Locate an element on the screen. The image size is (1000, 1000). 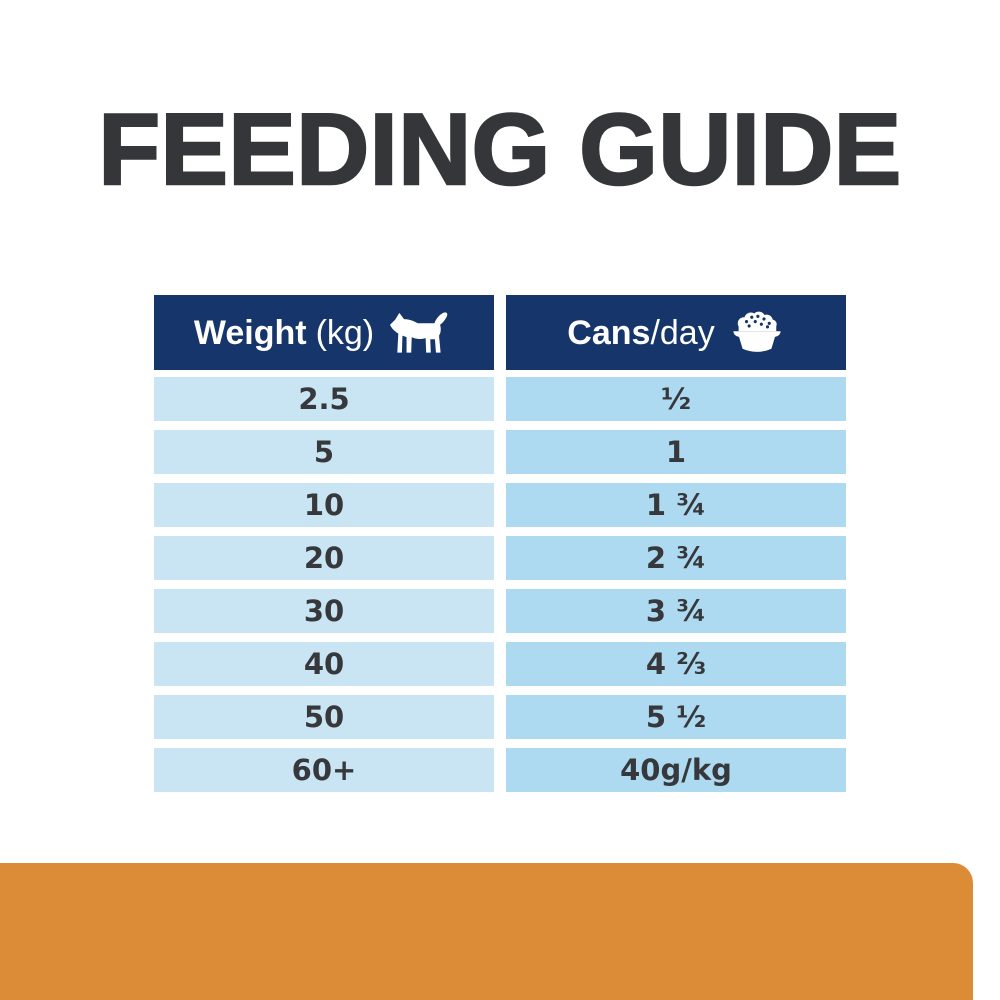
weight-cell: 30 is located at coordinates (324, 611).